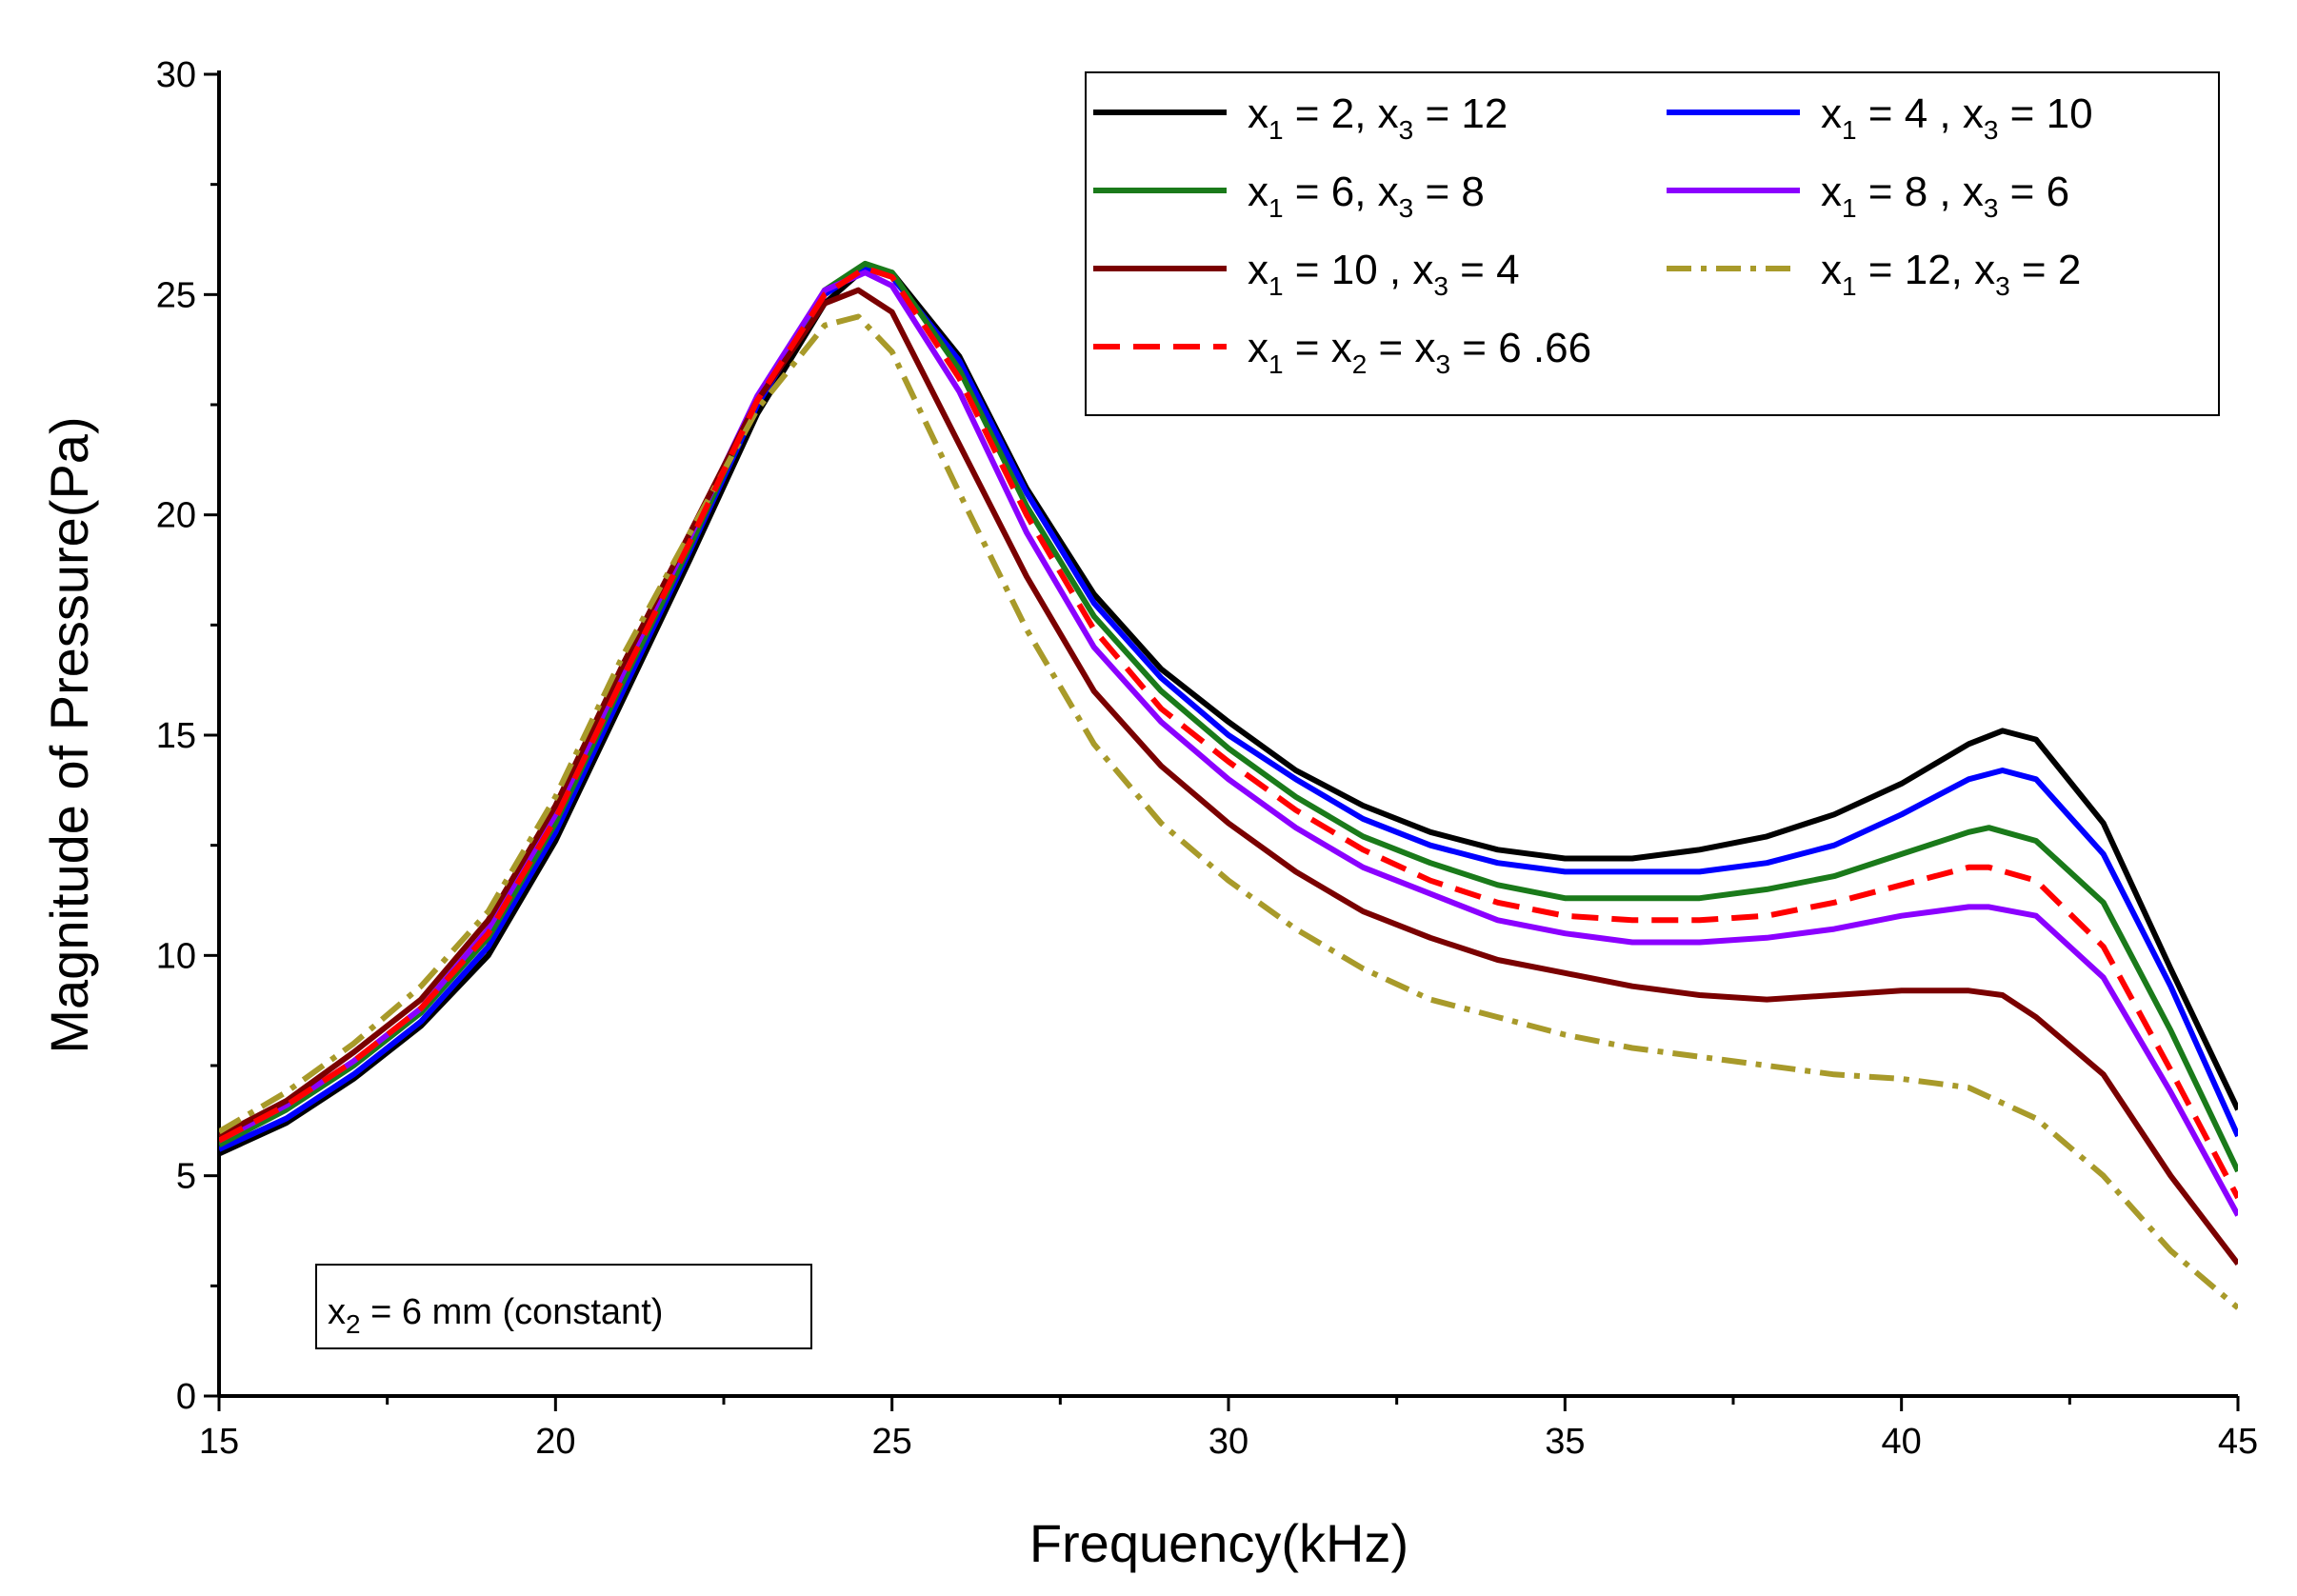  What do you see at coordinates (186, 1397) in the screenshot?
I see `y-tick-label: 0` at bounding box center [186, 1397].